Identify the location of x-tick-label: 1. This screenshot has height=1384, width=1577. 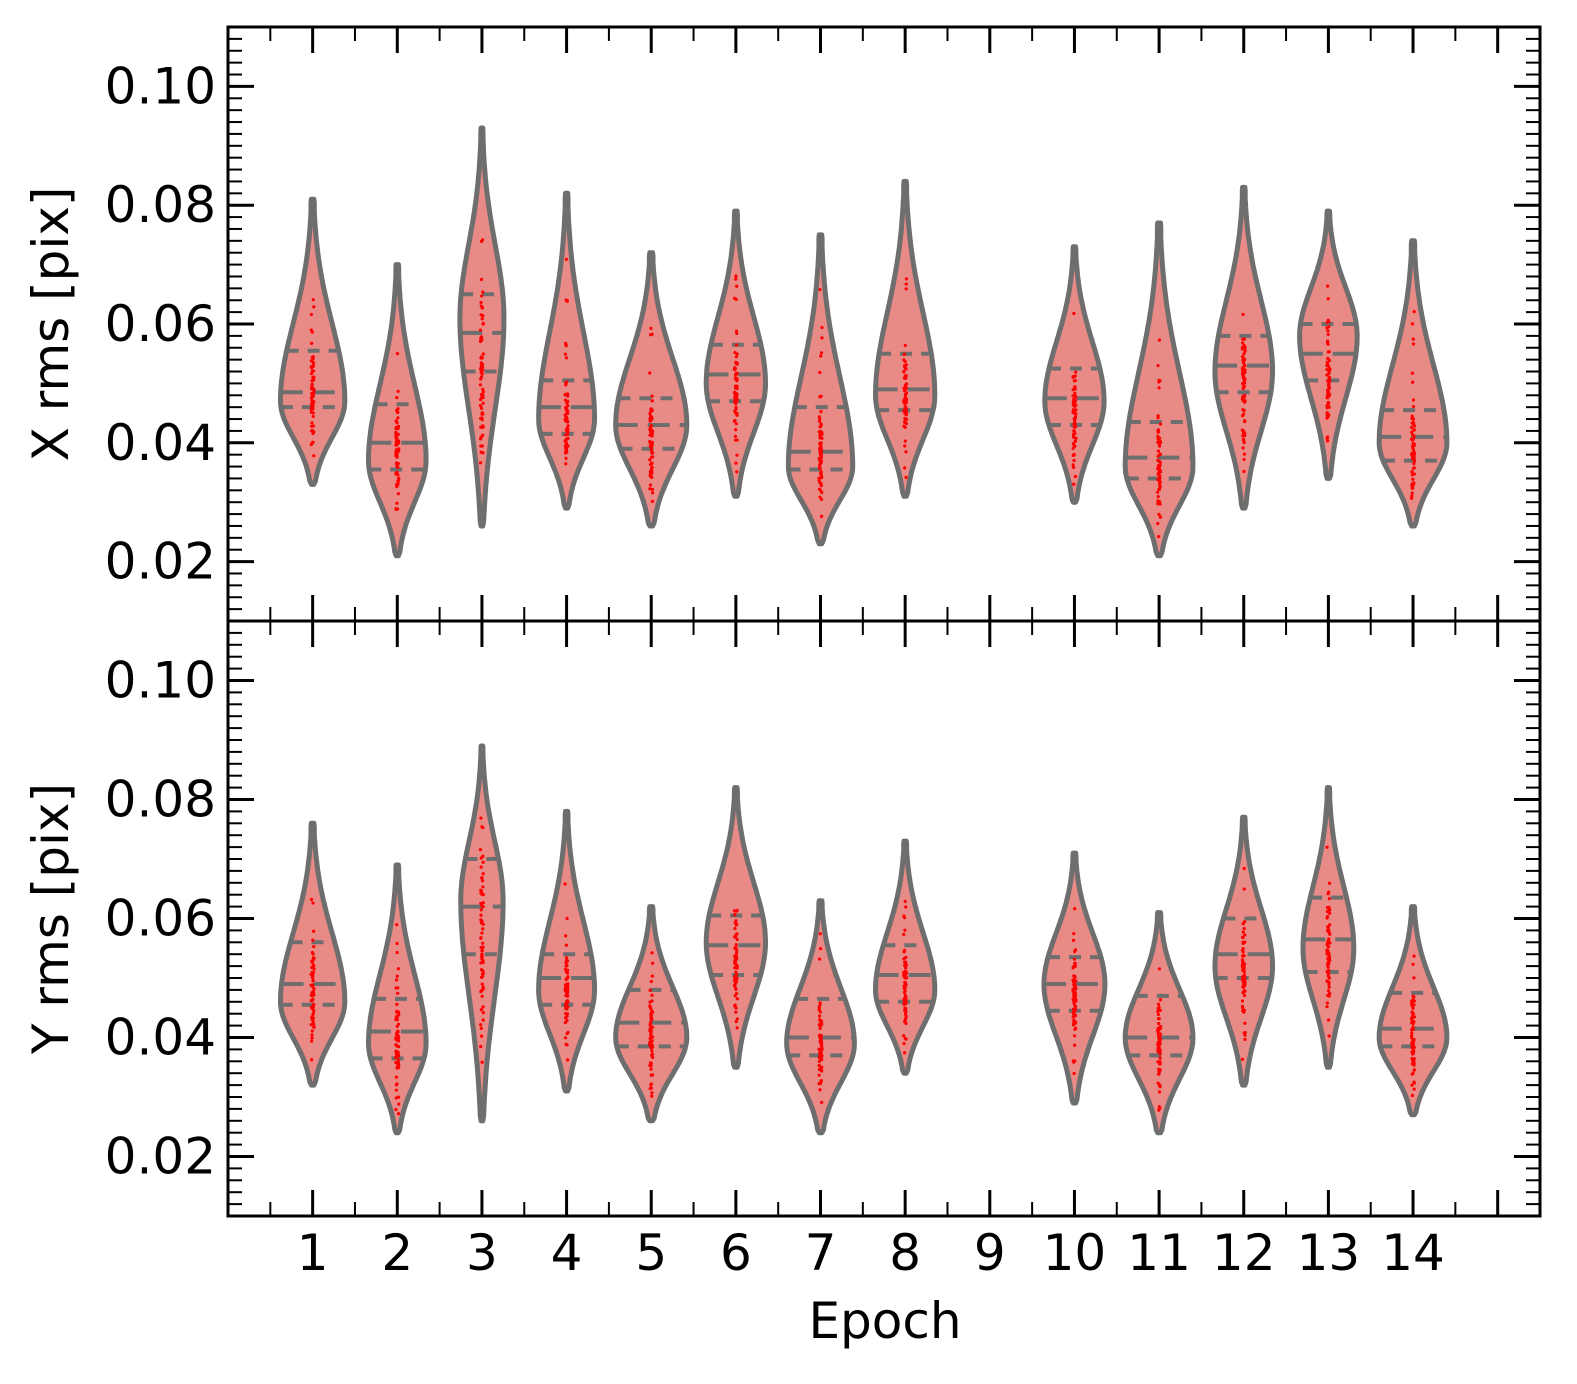
(313, 1253).